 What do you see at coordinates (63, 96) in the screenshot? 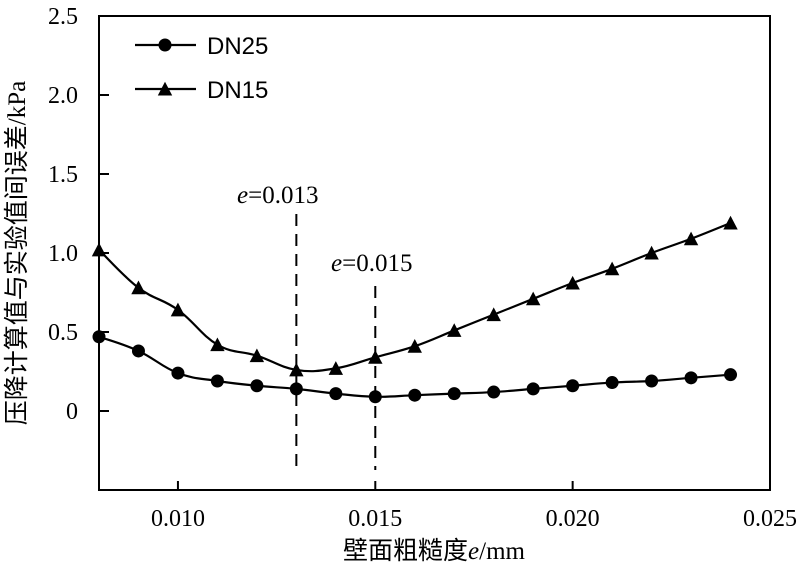
I see `y-axis-tick-label: 2.0` at bounding box center [63, 96].